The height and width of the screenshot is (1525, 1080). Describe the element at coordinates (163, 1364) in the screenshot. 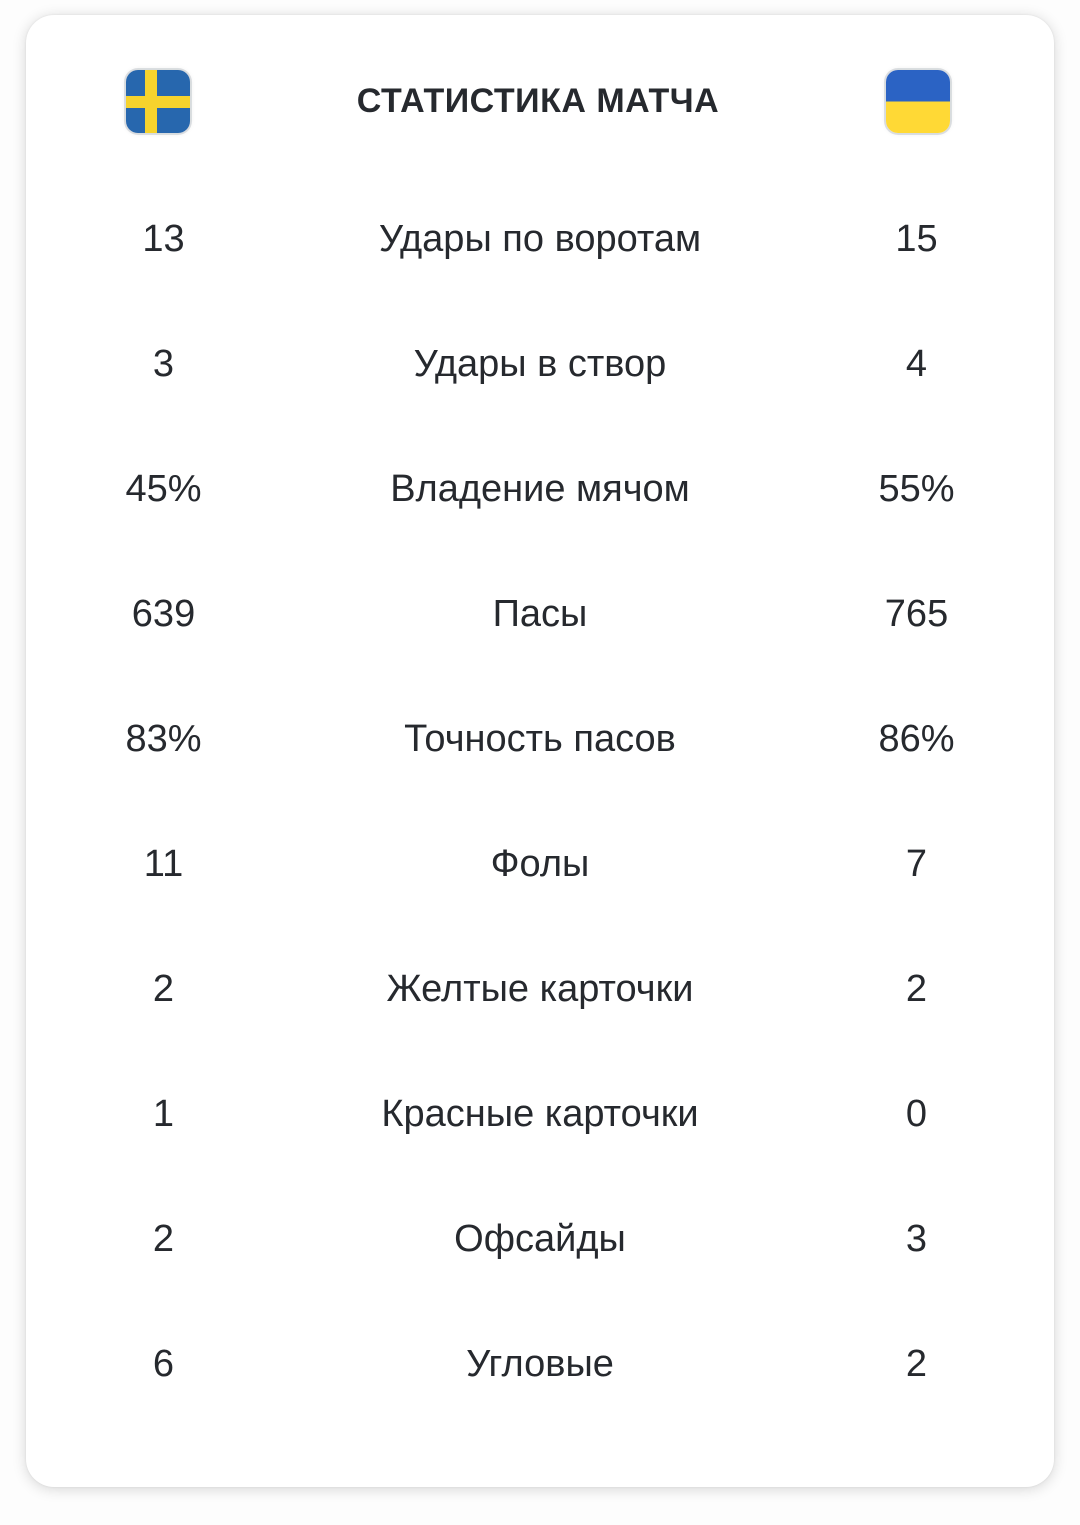

I see `home-team-value: 6` at that location.